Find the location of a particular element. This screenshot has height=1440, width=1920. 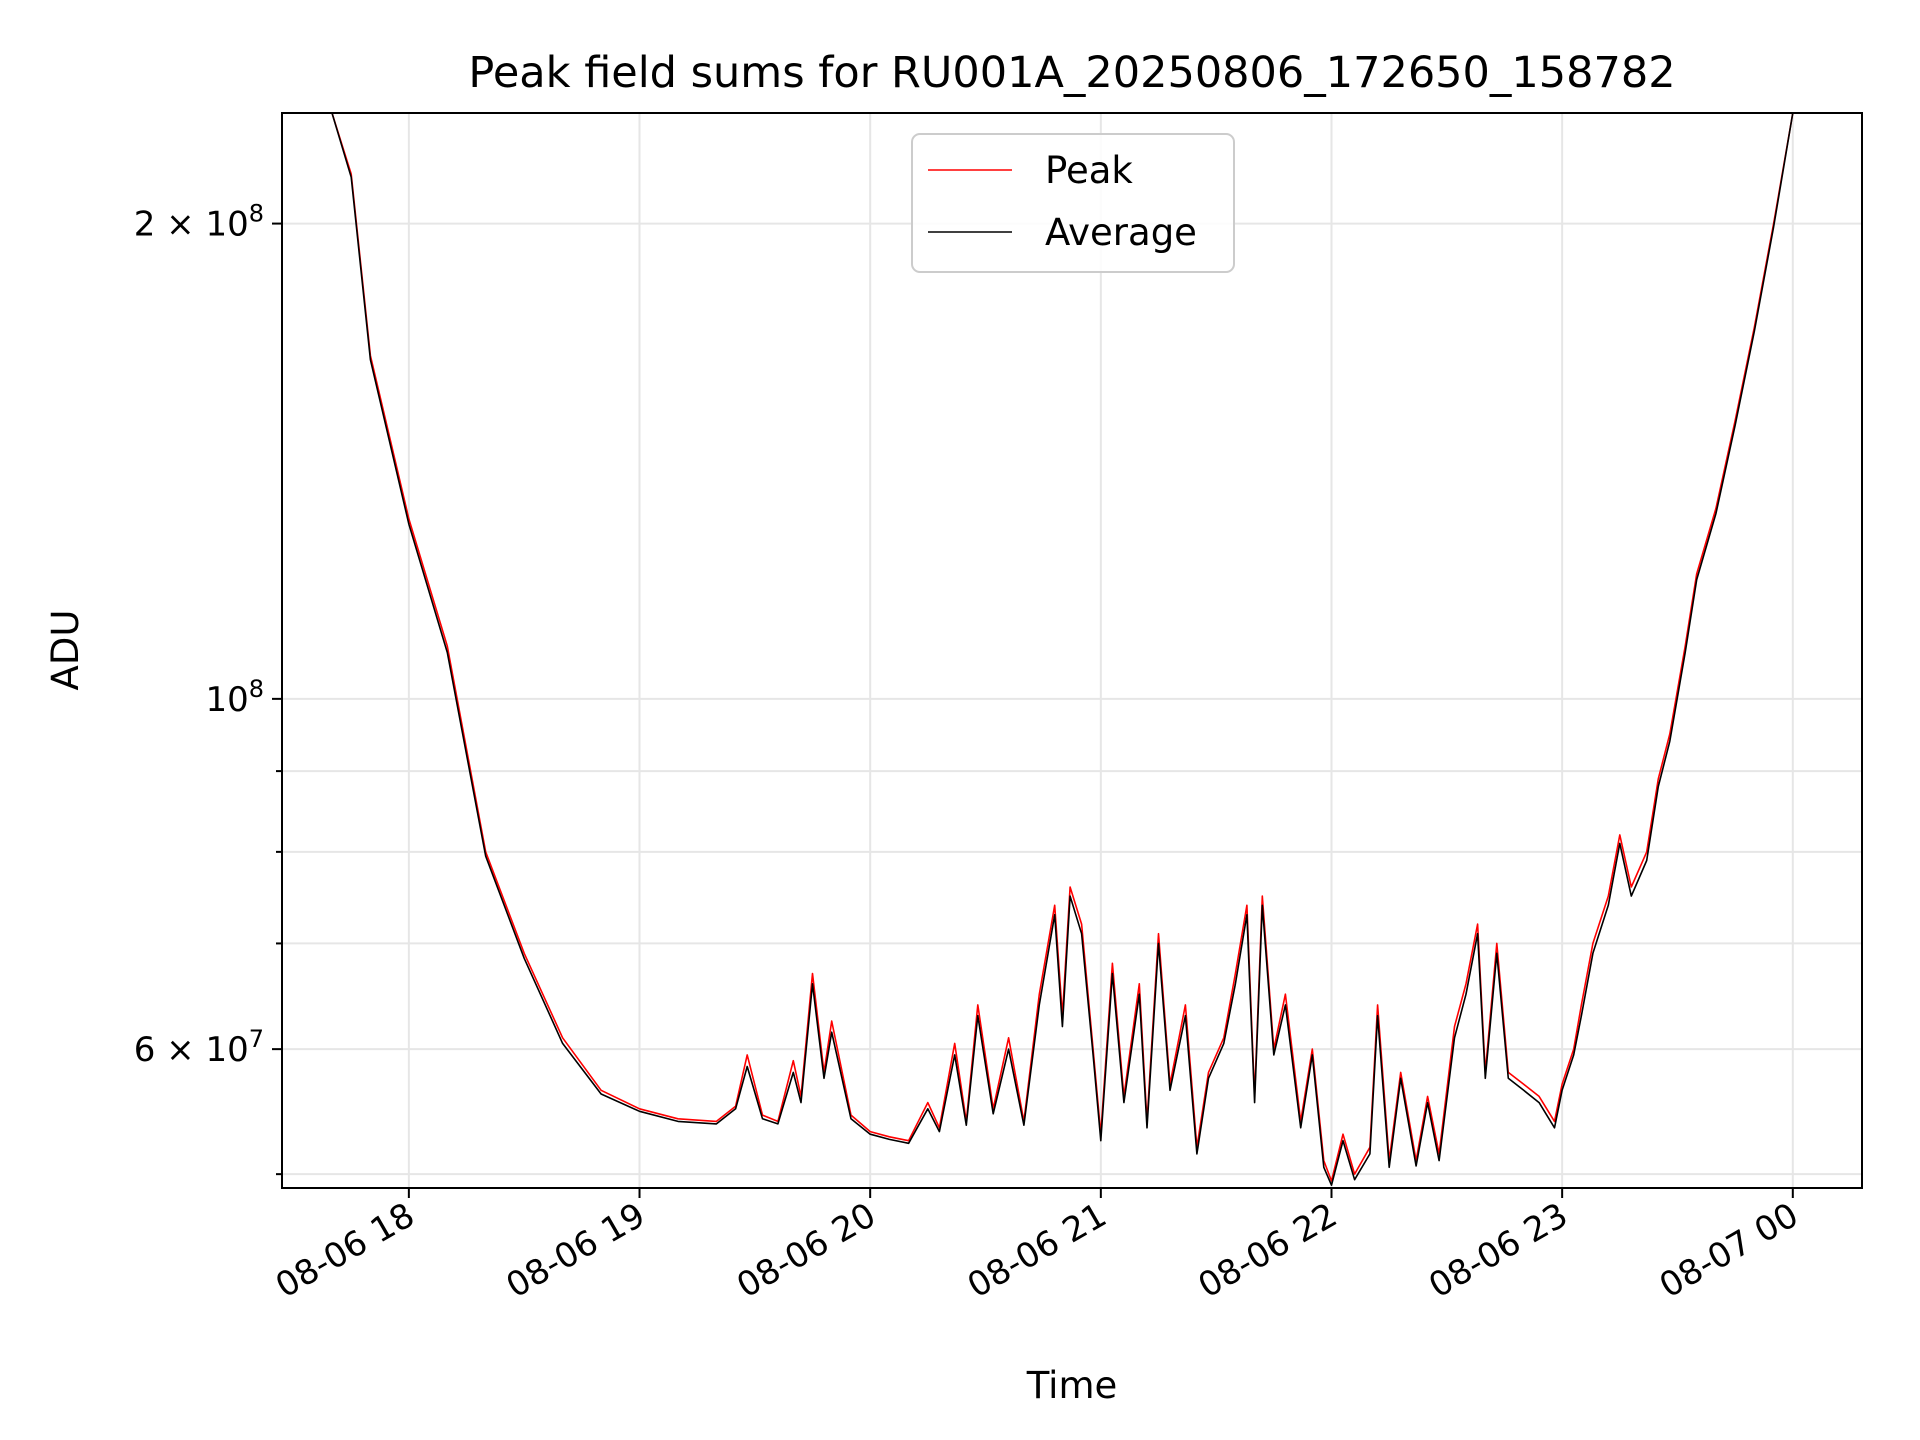

x-axis-label: Time is located at coordinates (1072, 1385).